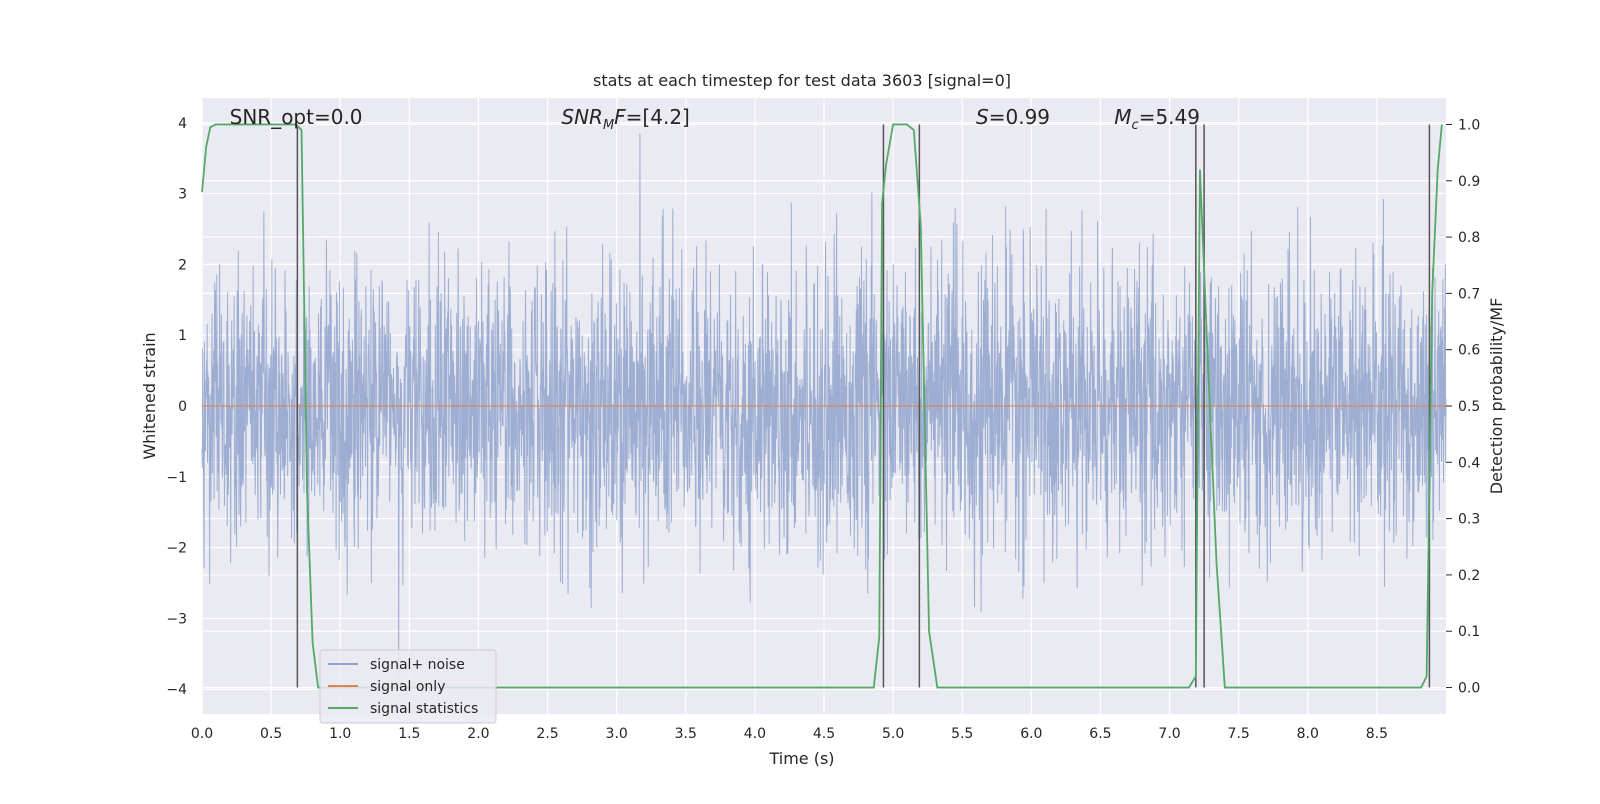 This screenshot has width=1600, height=804. I want to click on y-axis-label: Whitened strain, so click(149, 395).